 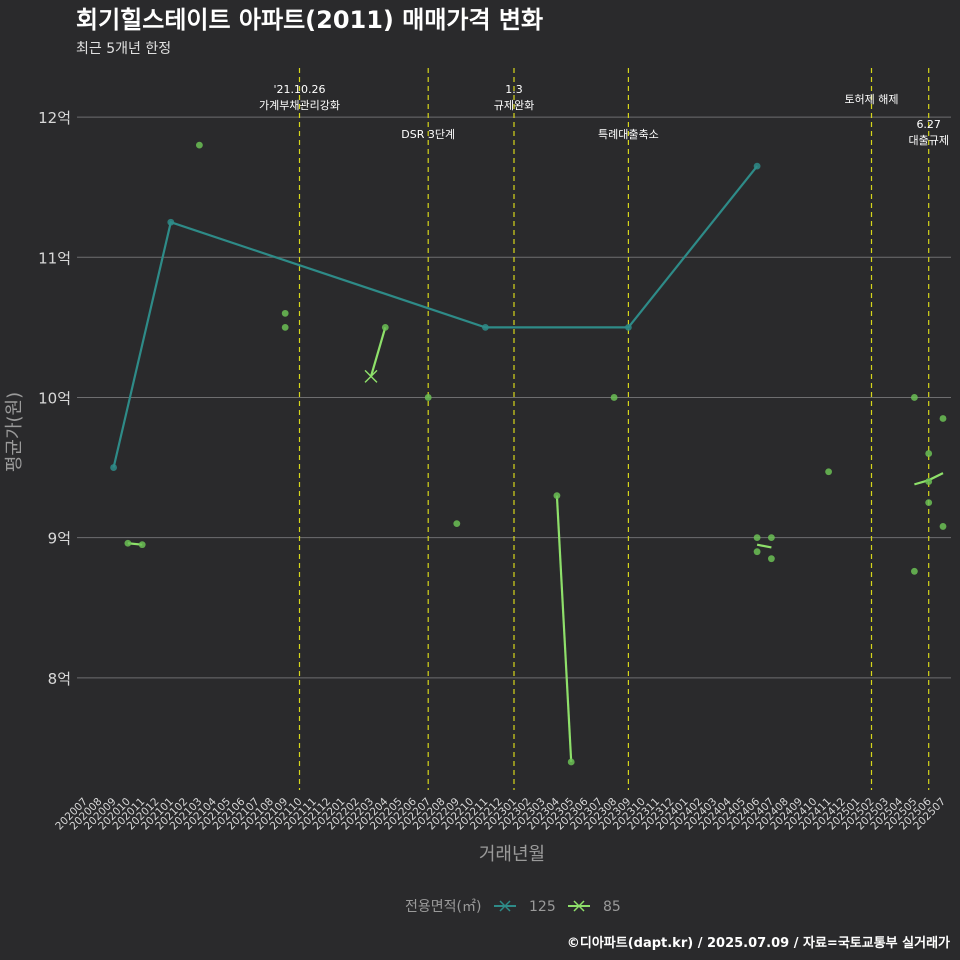 What do you see at coordinates (542, 907) in the screenshot?
I see `legend-label-125: 125` at bounding box center [542, 907].